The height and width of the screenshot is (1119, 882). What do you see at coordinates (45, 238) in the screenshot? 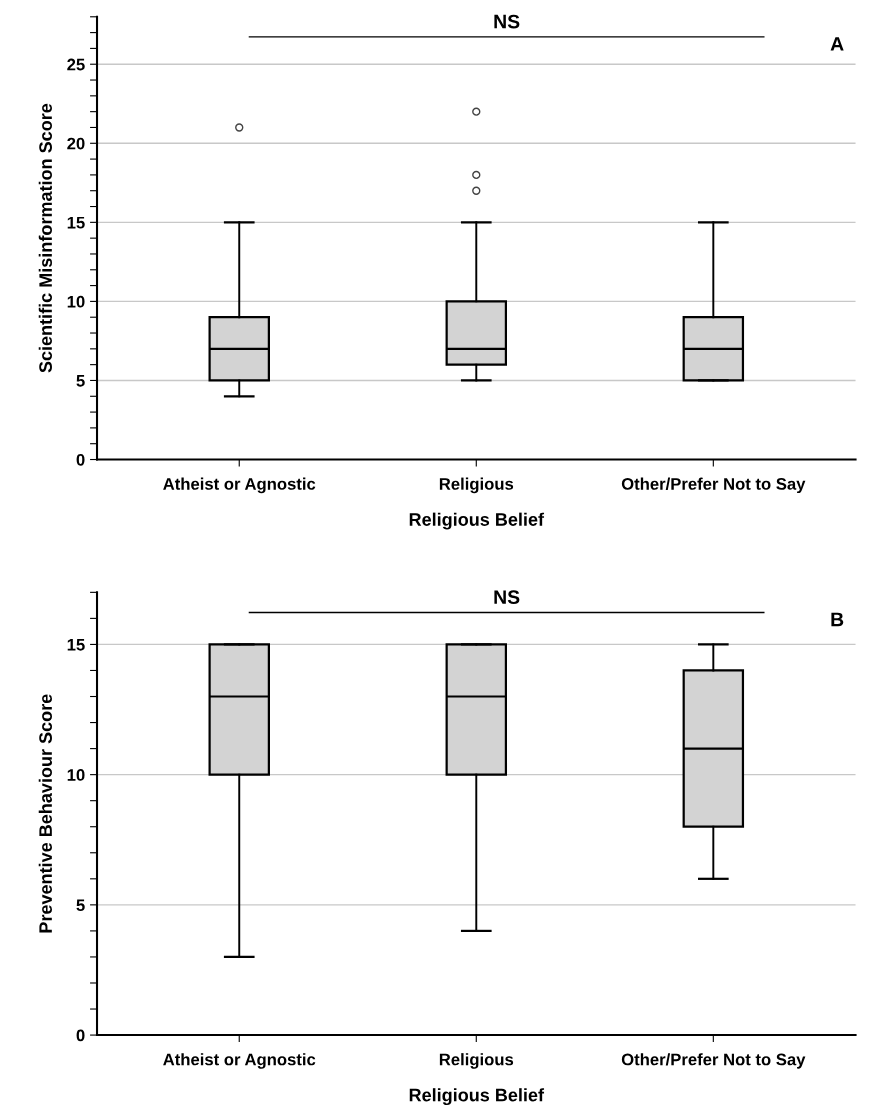
I see `y-axis-title: Scientific Misinformation Score` at bounding box center [45, 238].